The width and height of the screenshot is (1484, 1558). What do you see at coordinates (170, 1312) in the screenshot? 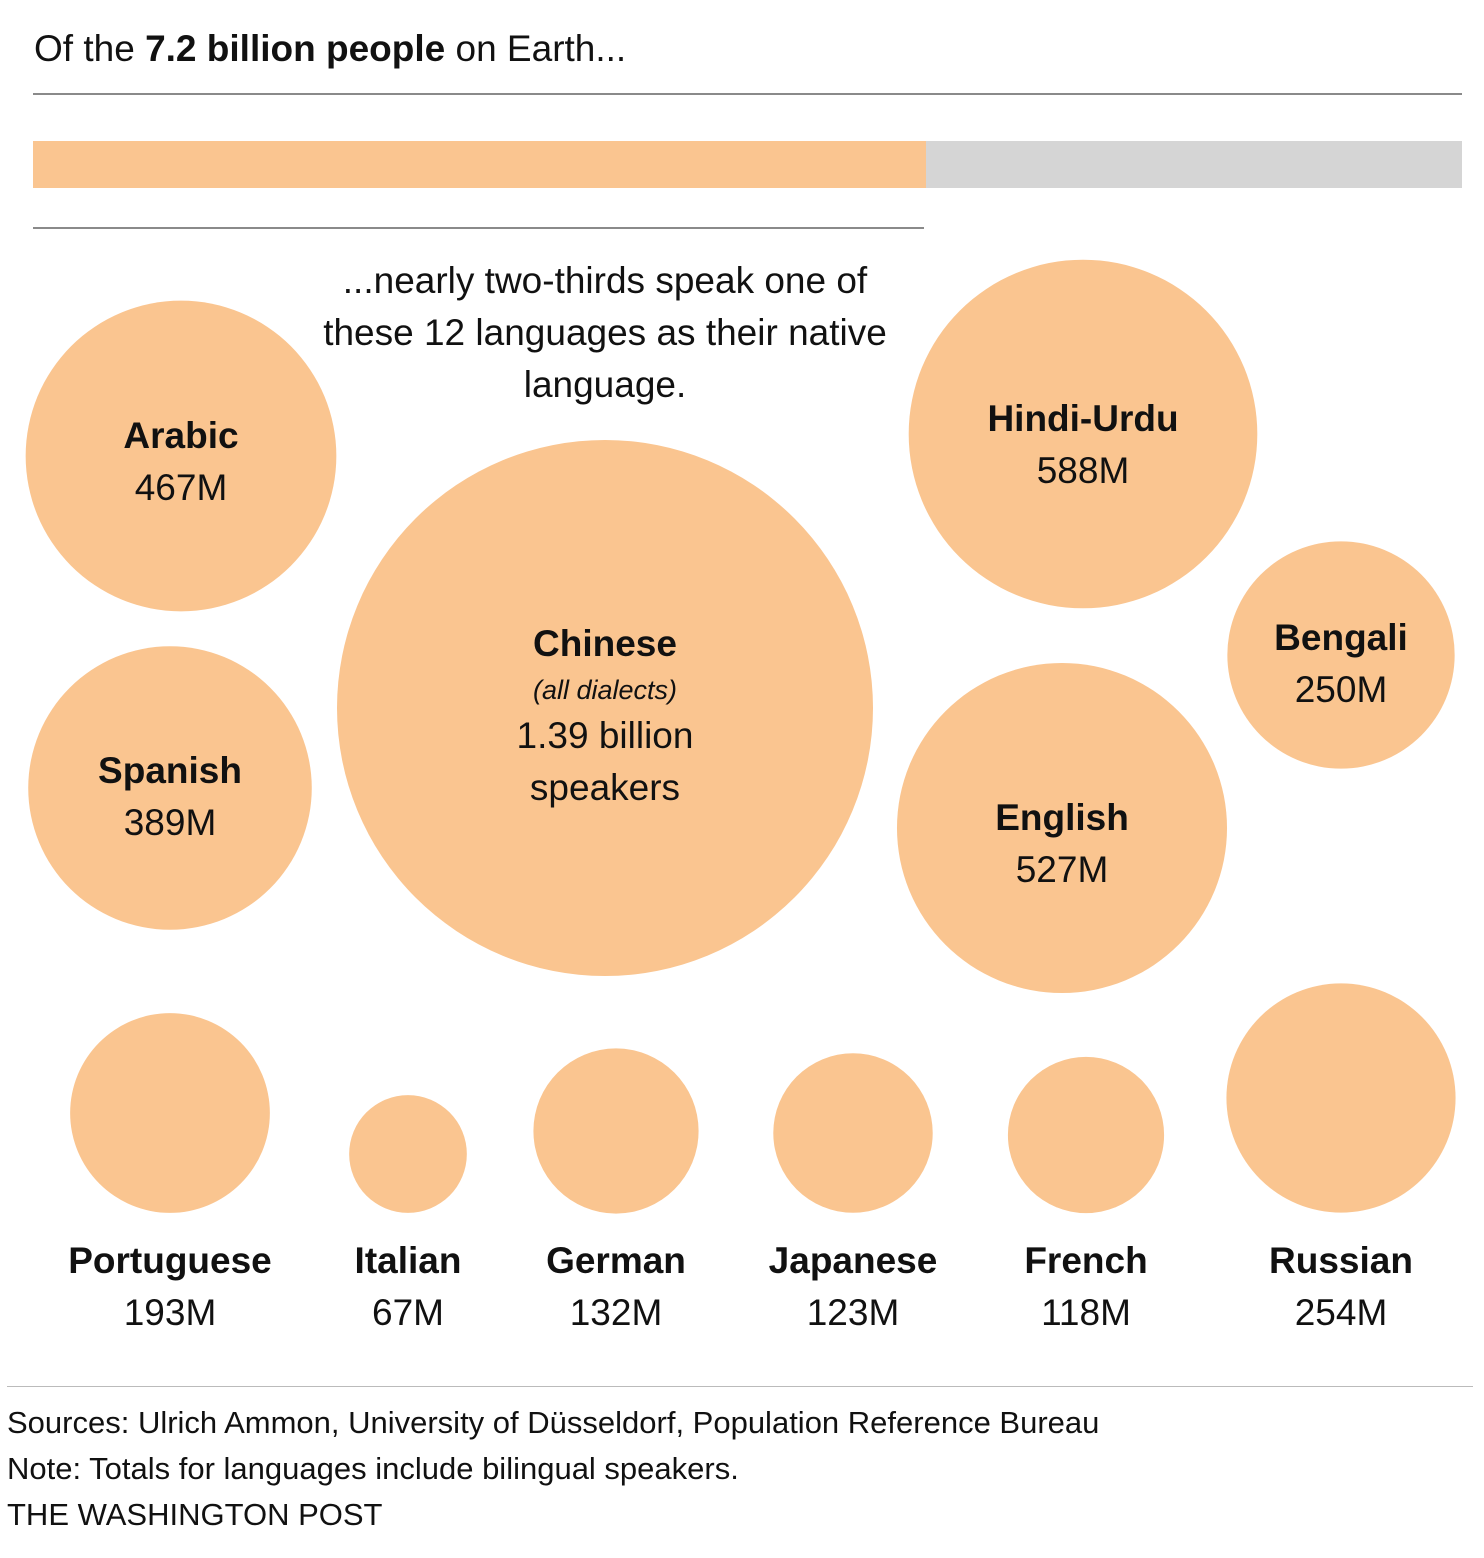
I see `speaker-count: 193M` at bounding box center [170, 1312].